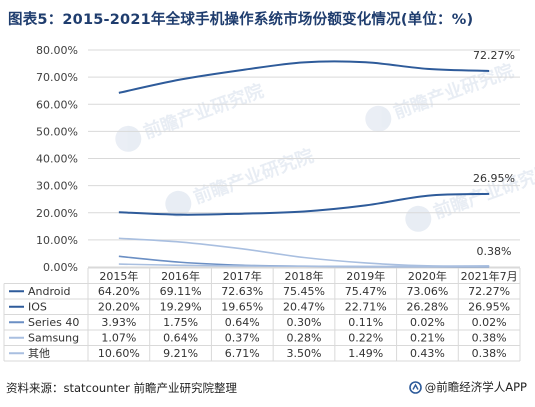 The image size is (535, 407). I want to click on y-tick-label: 70.00%, so click(57, 77).